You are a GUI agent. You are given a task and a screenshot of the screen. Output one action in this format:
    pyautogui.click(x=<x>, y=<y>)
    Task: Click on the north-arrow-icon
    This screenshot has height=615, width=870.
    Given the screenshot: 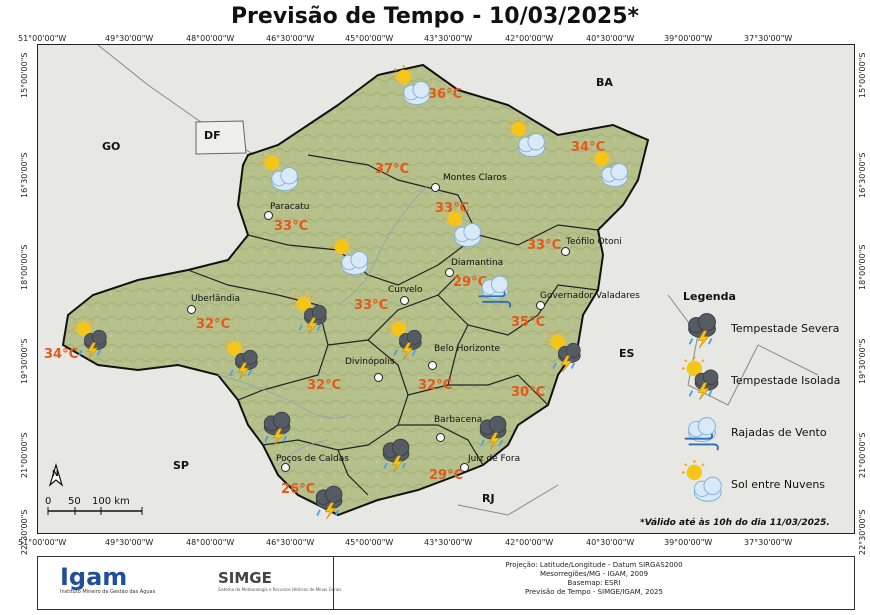 What is the action you would take?
    pyautogui.click(x=56, y=475)
    